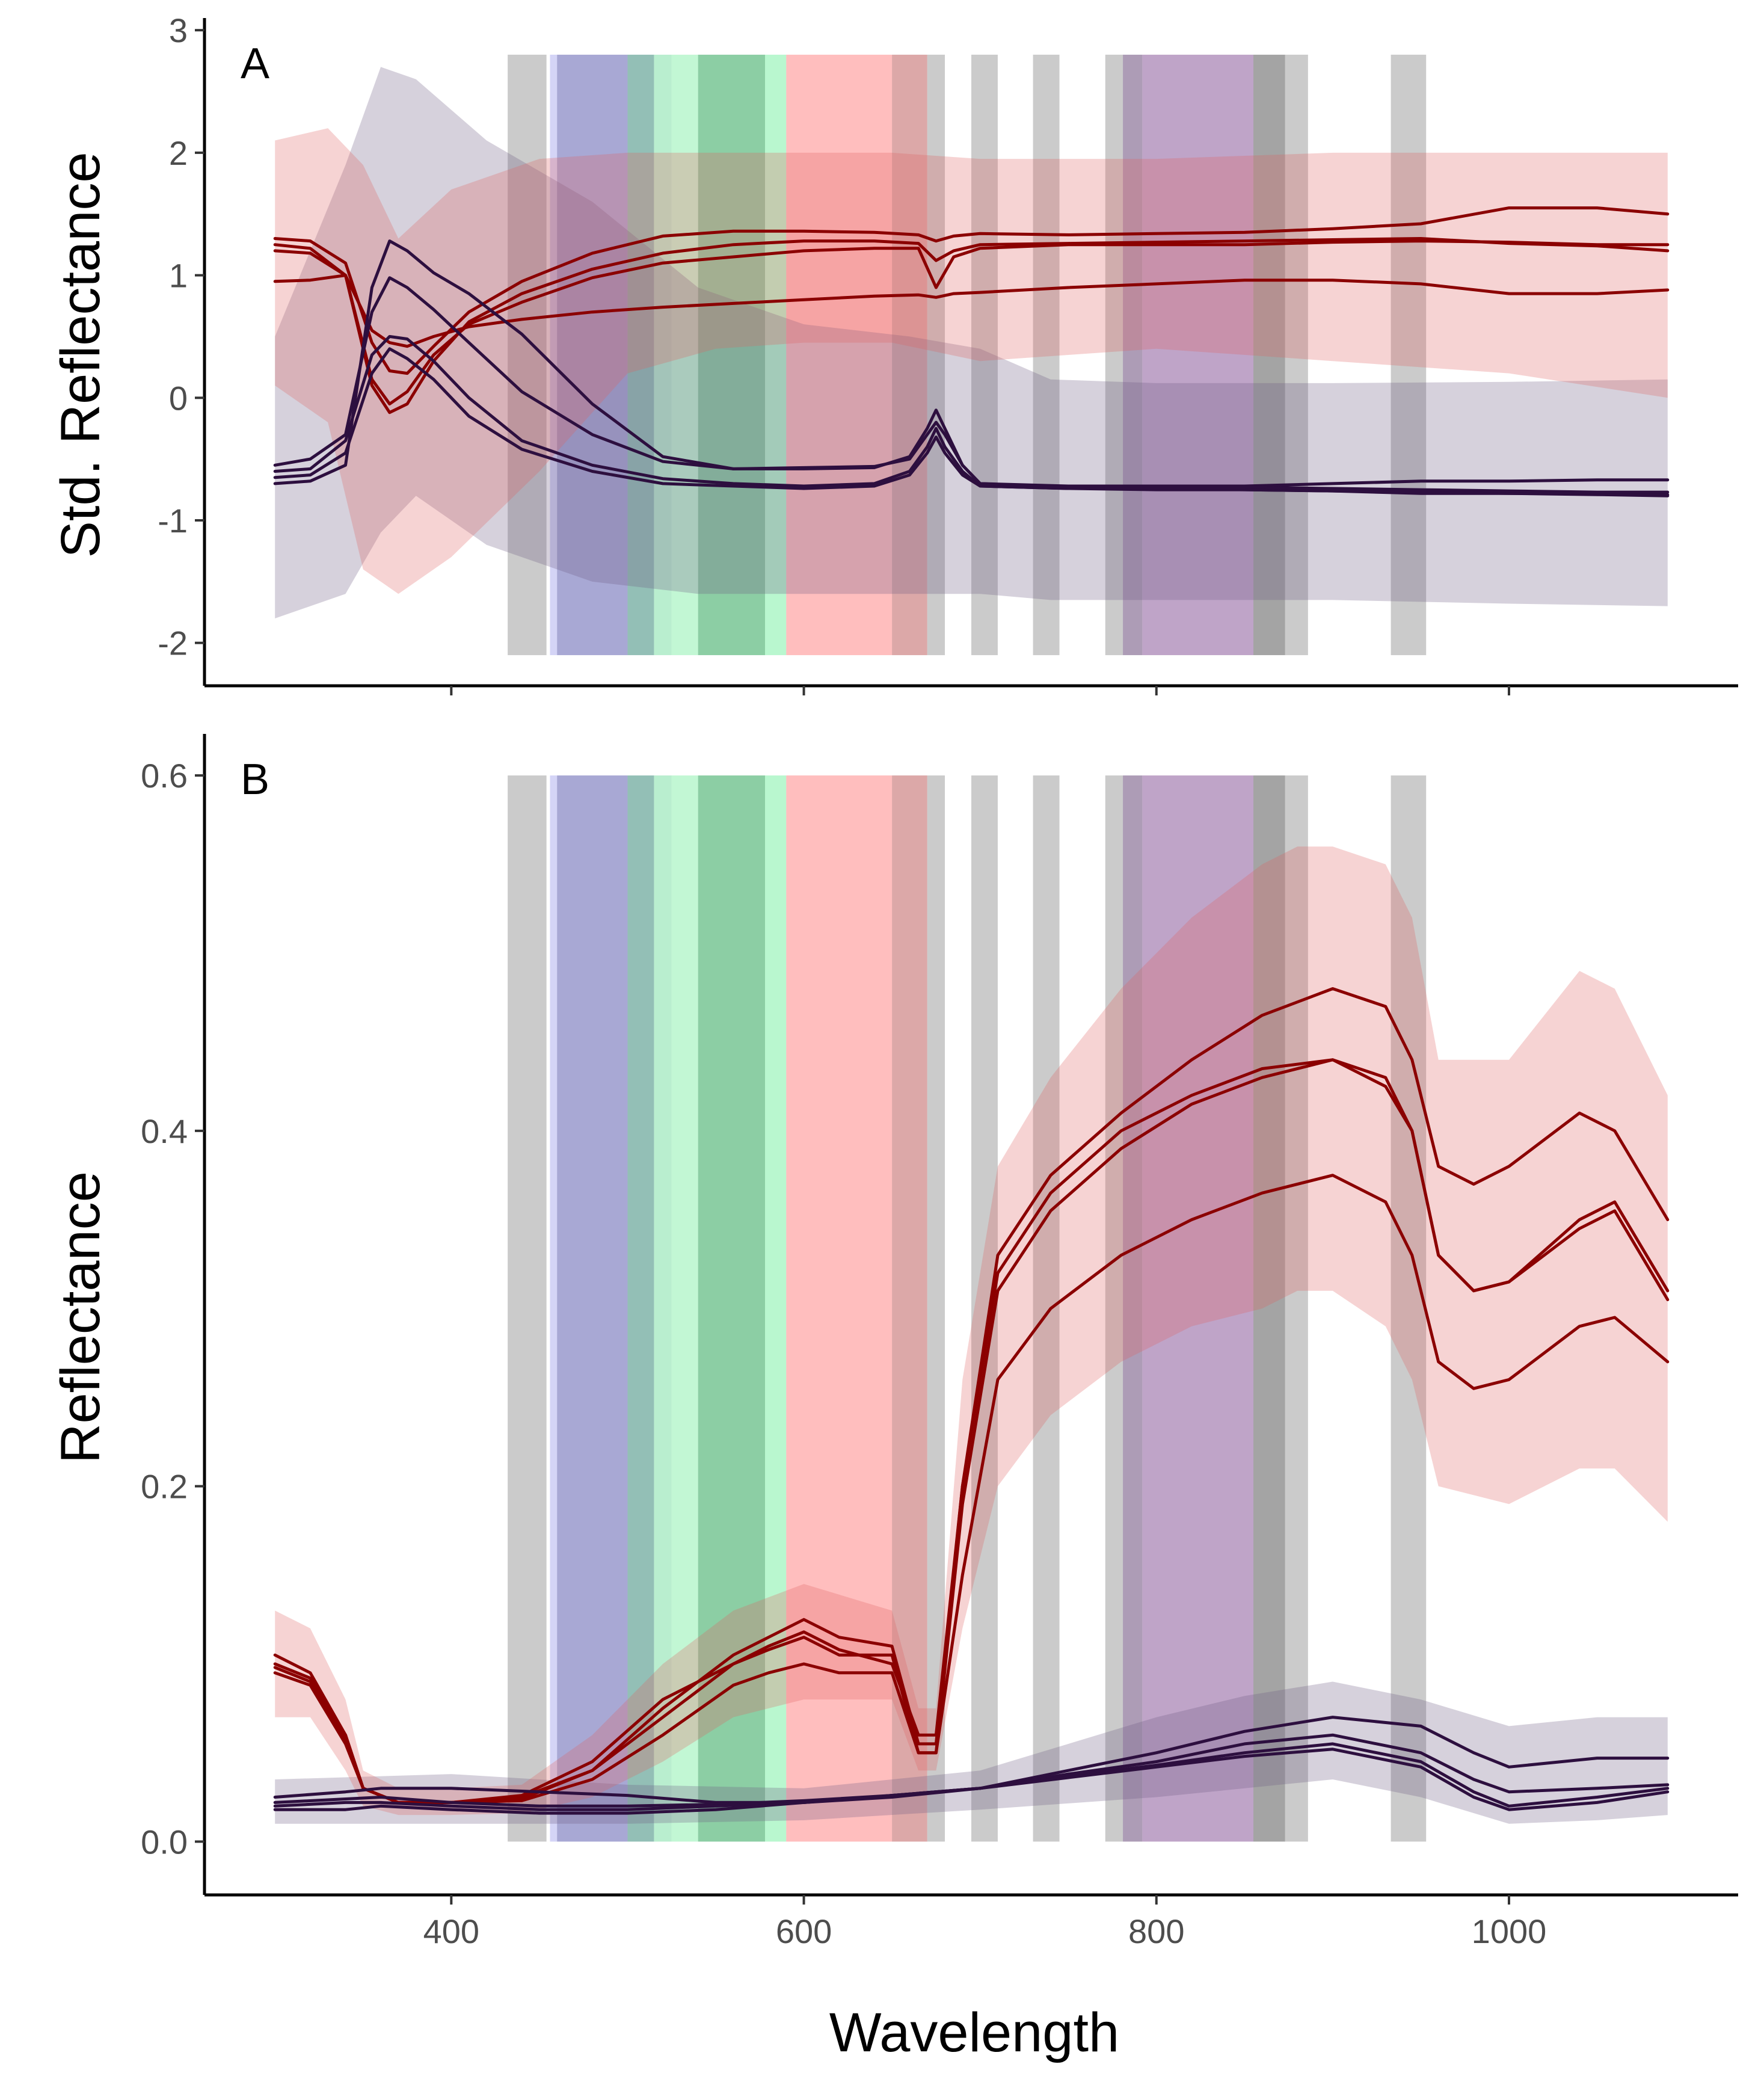 Image resolution: width=1764 pixels, height=2082 pixels. I want to click on y-tick-label: 2, so click(179, 153).